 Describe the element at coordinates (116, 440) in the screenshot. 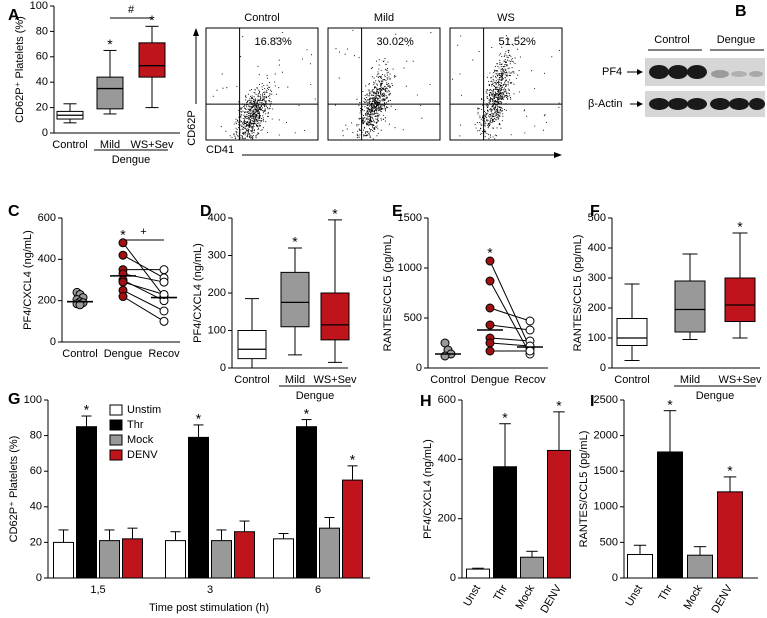

I see `legend-swatch` at that location.